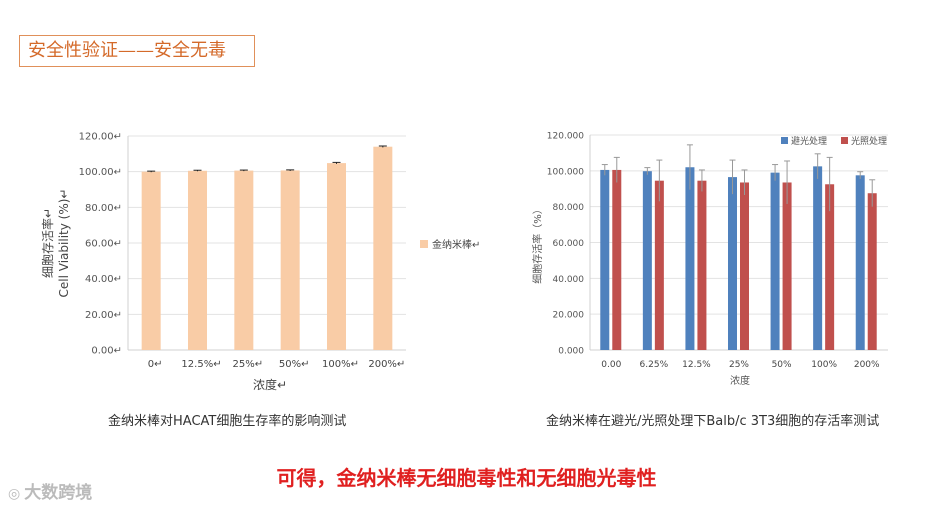  Describe the element at coordinates (103, 208) in the screenshot. I see `left-y-tick-label: 80.00↵` at that location.